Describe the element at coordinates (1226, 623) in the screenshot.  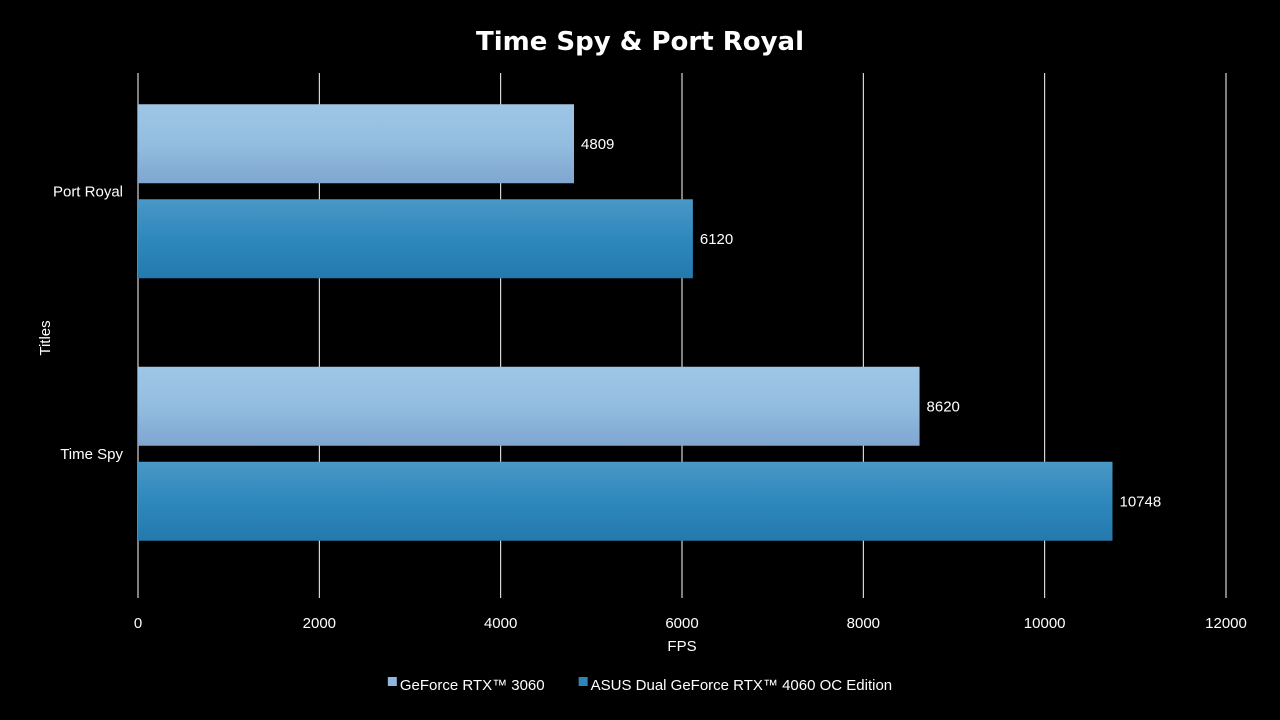
I see `x-tick-label: 12000` at that location.